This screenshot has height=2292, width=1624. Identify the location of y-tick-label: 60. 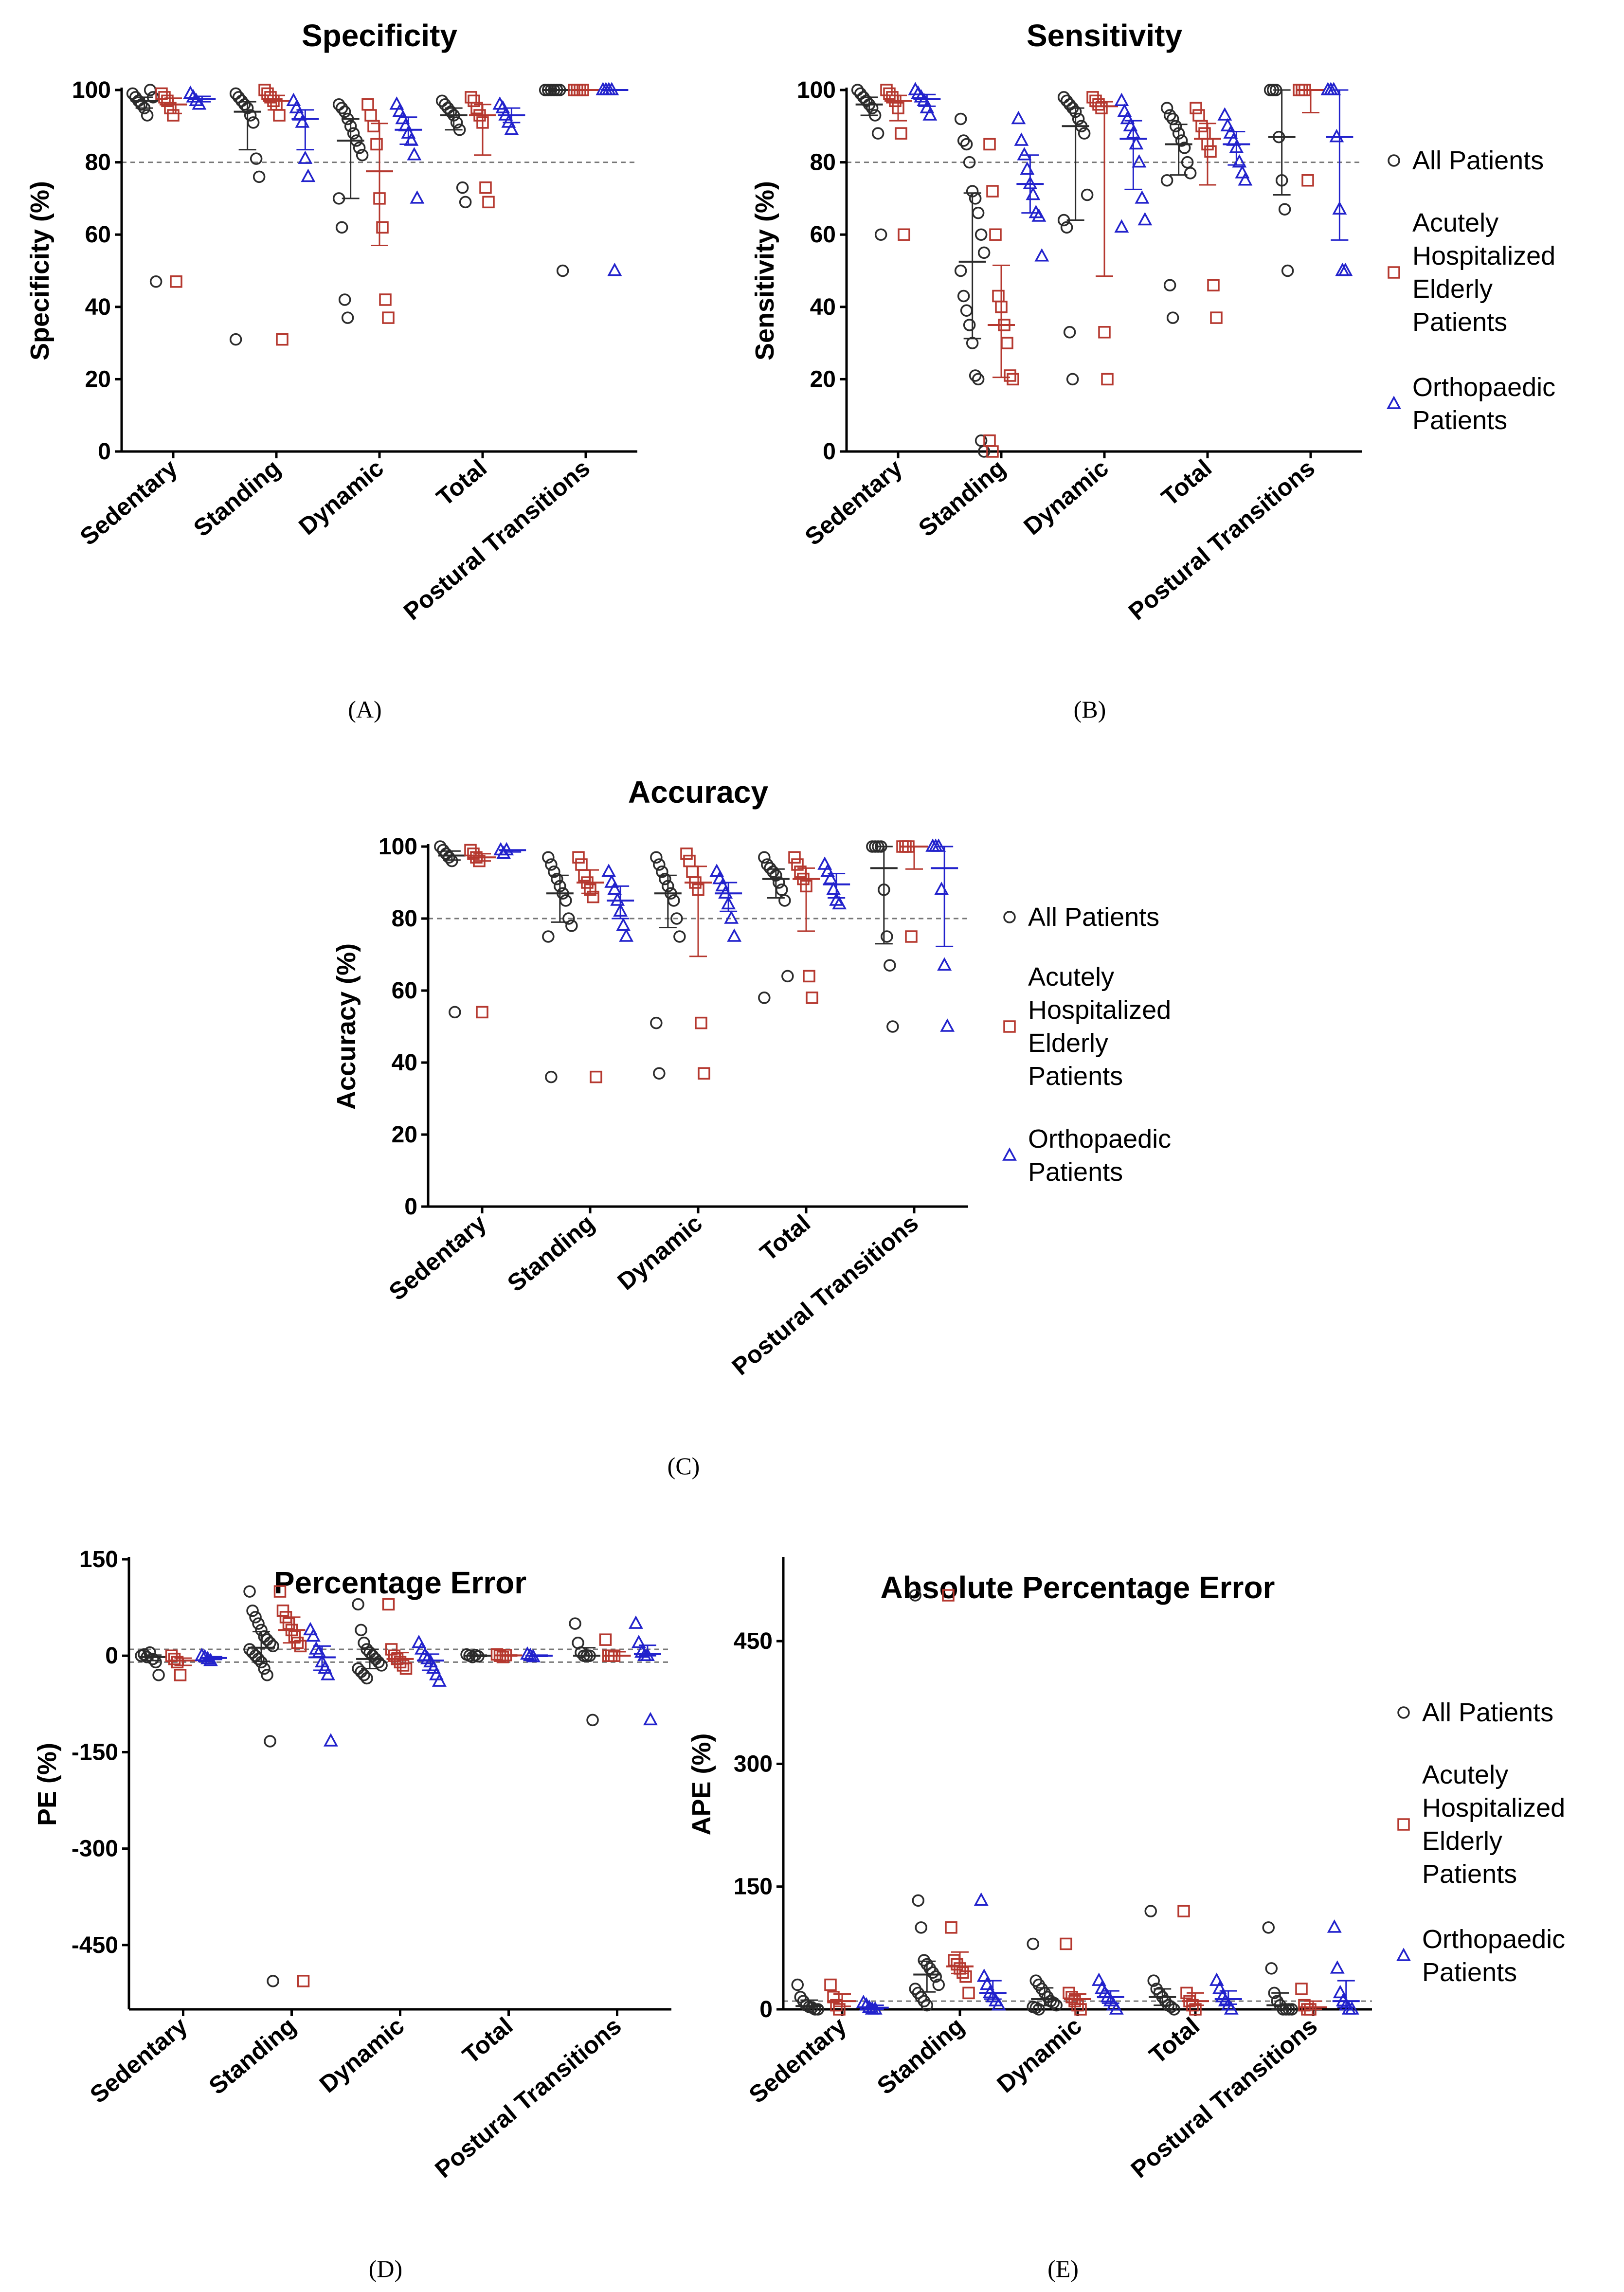
(404, 991).